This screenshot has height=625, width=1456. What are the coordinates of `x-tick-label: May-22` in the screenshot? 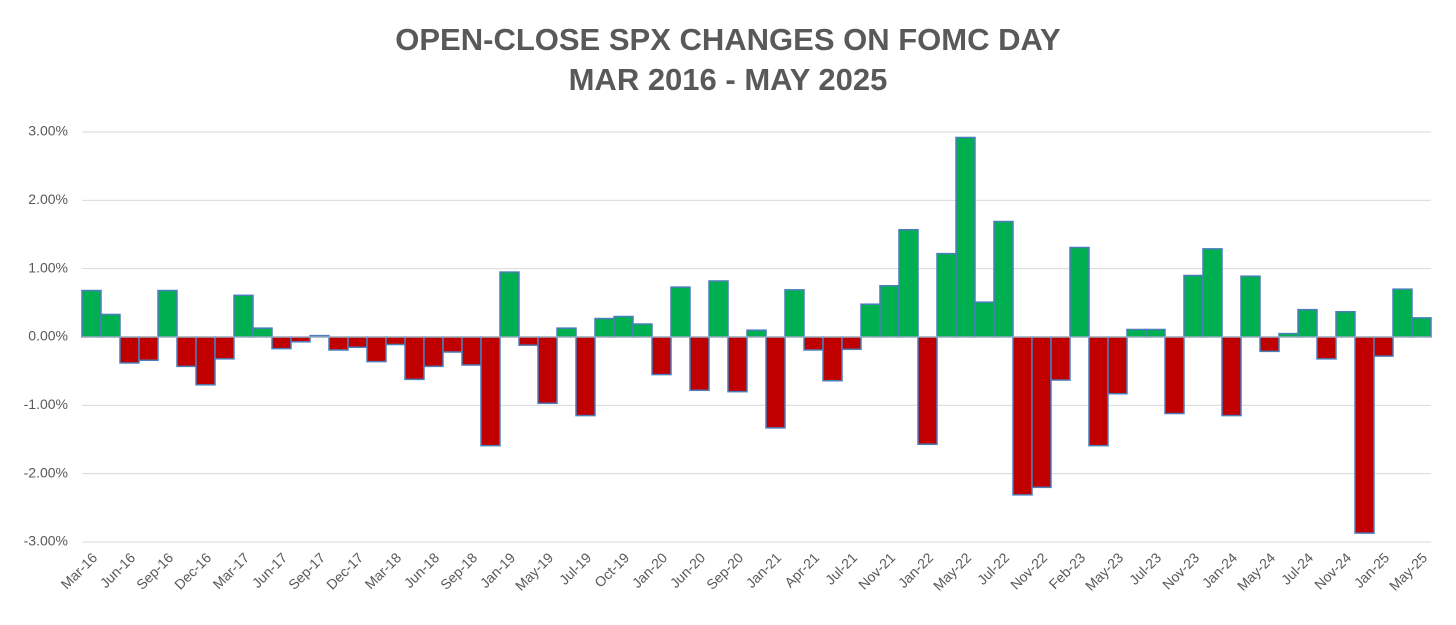 It's located at (952, 571).